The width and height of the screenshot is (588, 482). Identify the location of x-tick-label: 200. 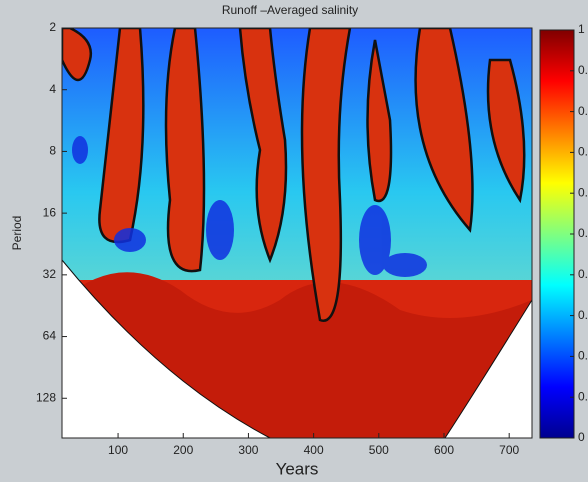
(183, 450).